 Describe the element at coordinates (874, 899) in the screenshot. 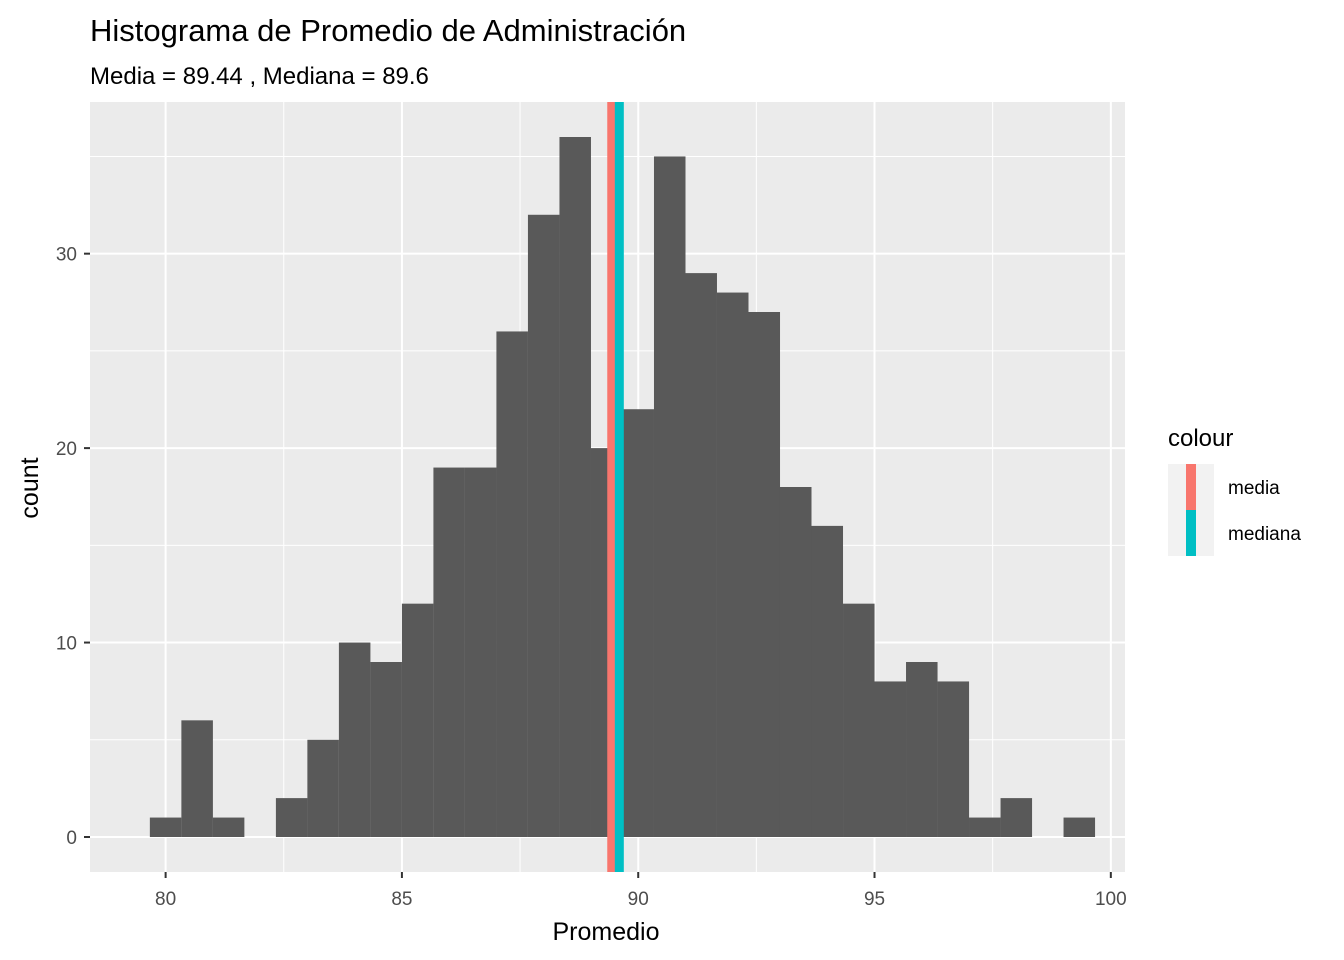

I see `x-tick-label: 95` at that location.